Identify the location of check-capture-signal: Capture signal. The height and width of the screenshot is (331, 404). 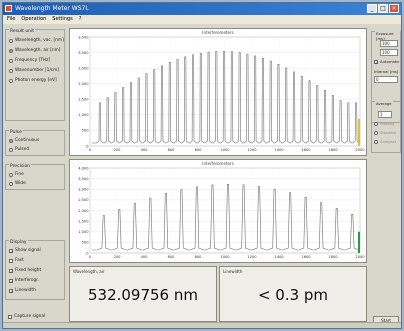
(26, 316).